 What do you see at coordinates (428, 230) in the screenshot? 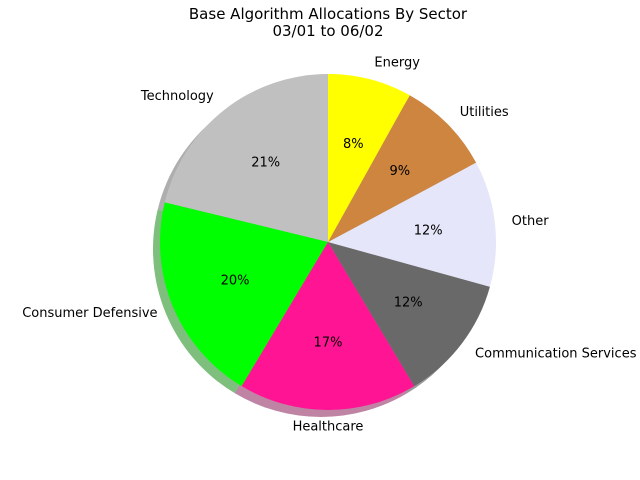
I see `slice-pct-other: 12%` at bounding box center [428, 230].